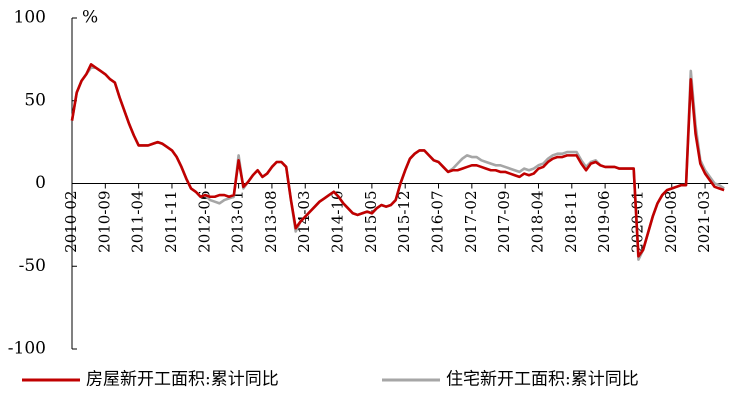 This screenshot has width=734, height=402. What do you see at coordinates (71, 222) in the screenshot?
I see `x-tick-label: 2010-02` at bounding box center [71, 222].